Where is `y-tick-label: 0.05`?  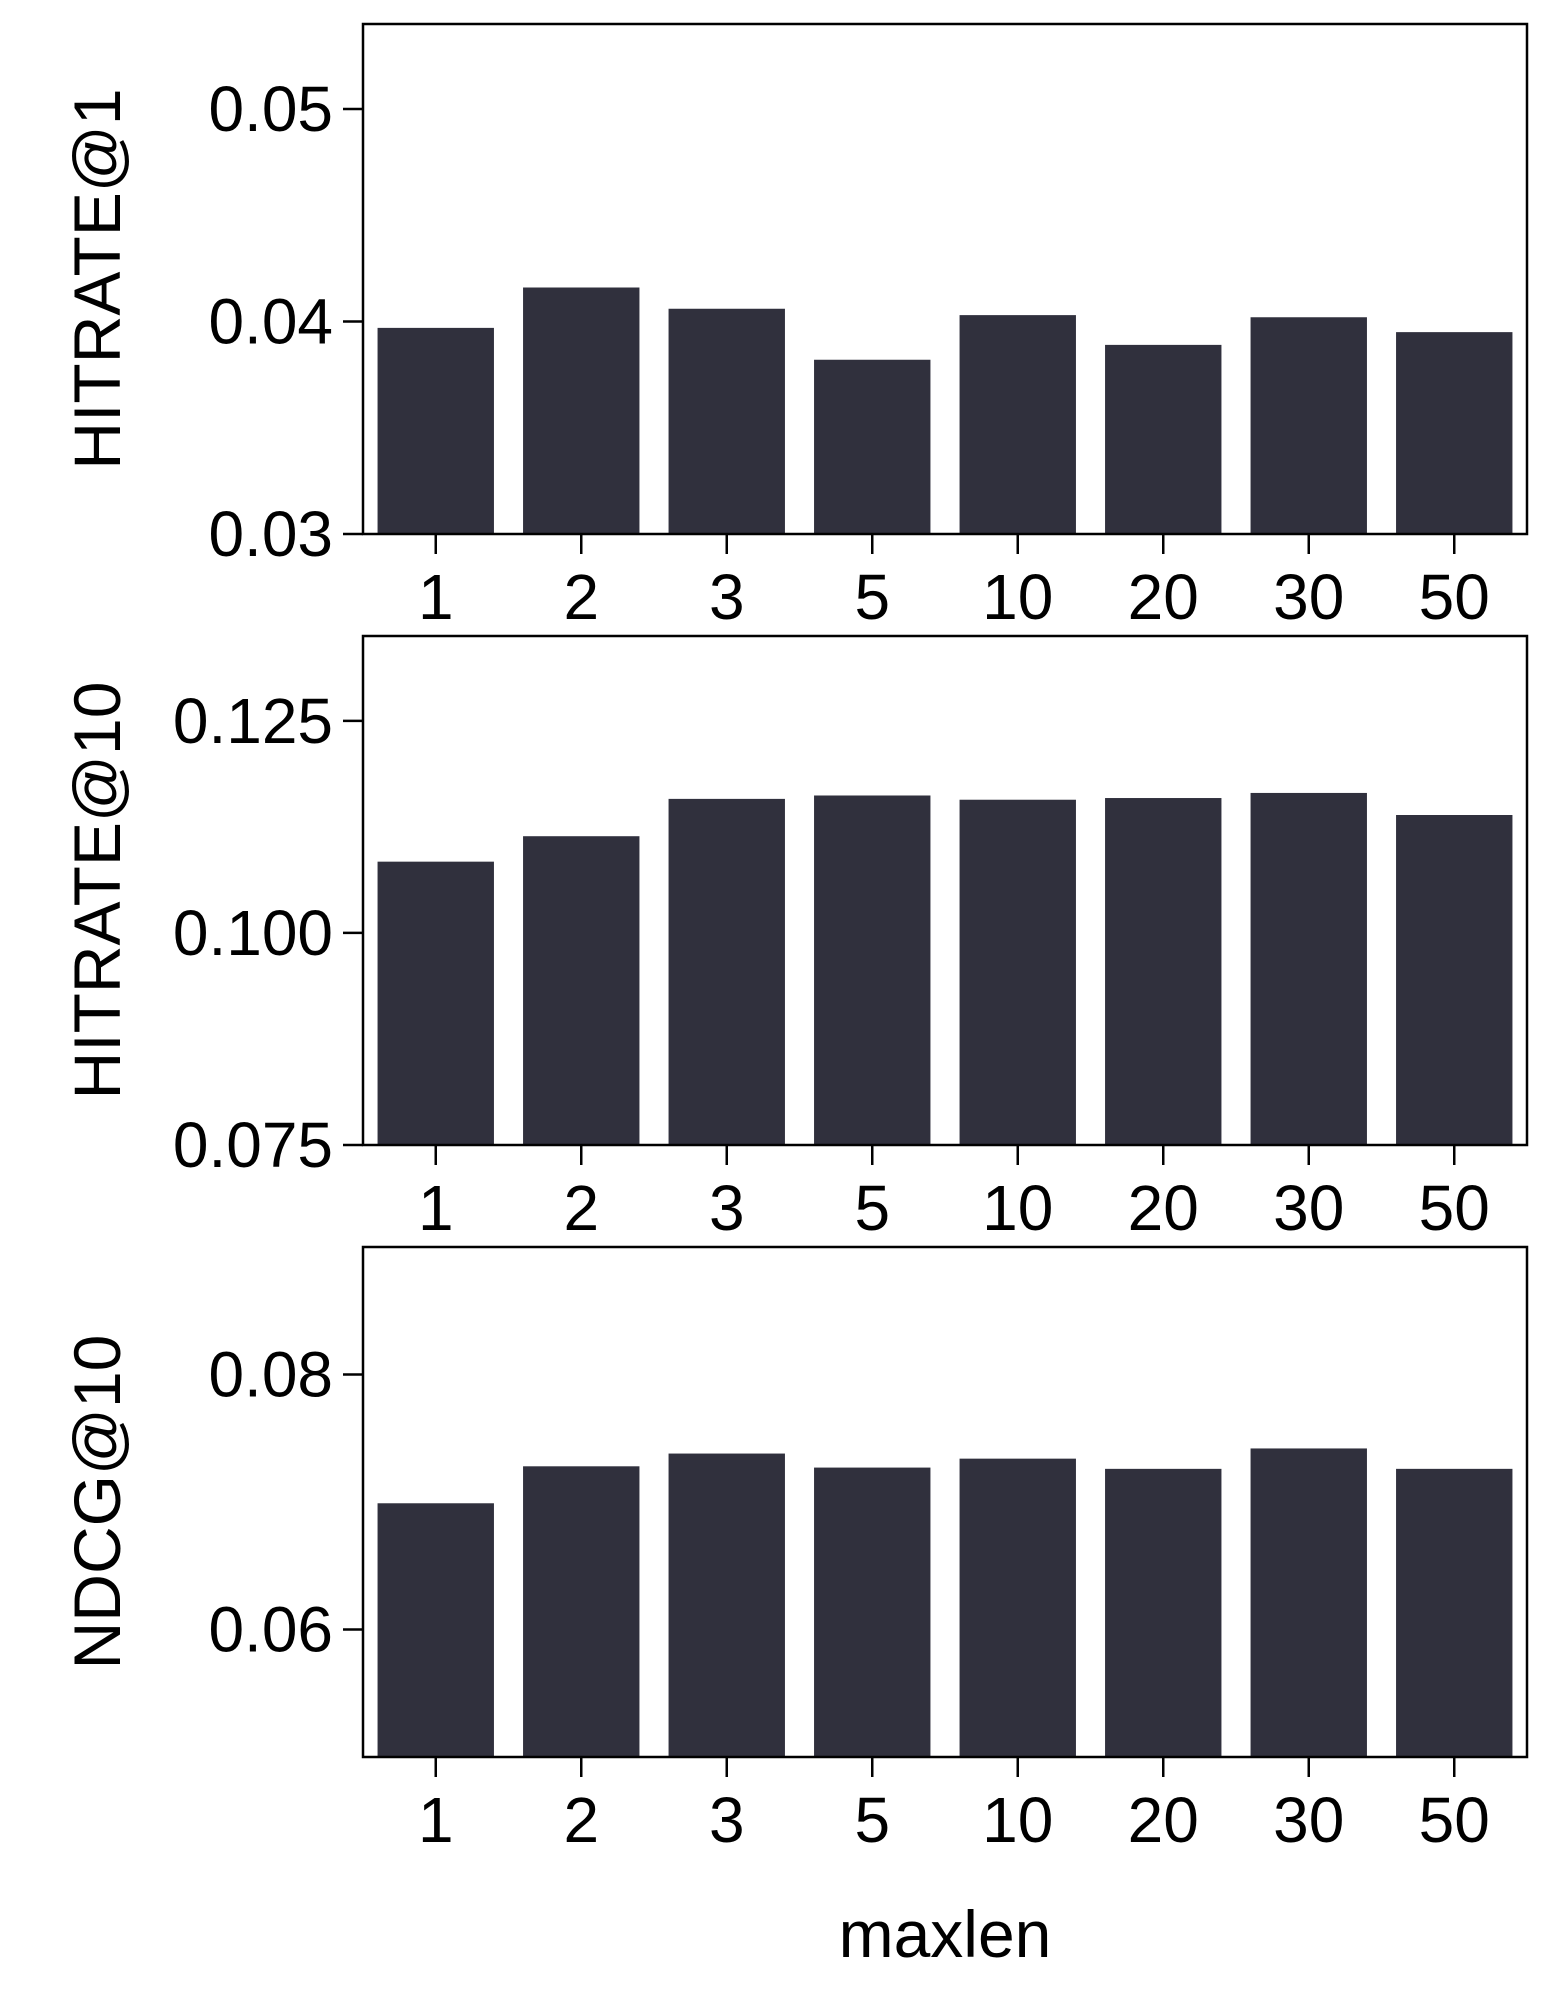 y-tick-label: 0.05 is located at coordinates (270, 109).